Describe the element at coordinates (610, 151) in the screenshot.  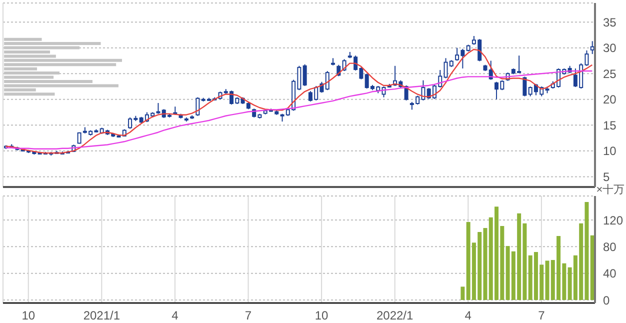
I see `y-tick-label: 10` at that location.